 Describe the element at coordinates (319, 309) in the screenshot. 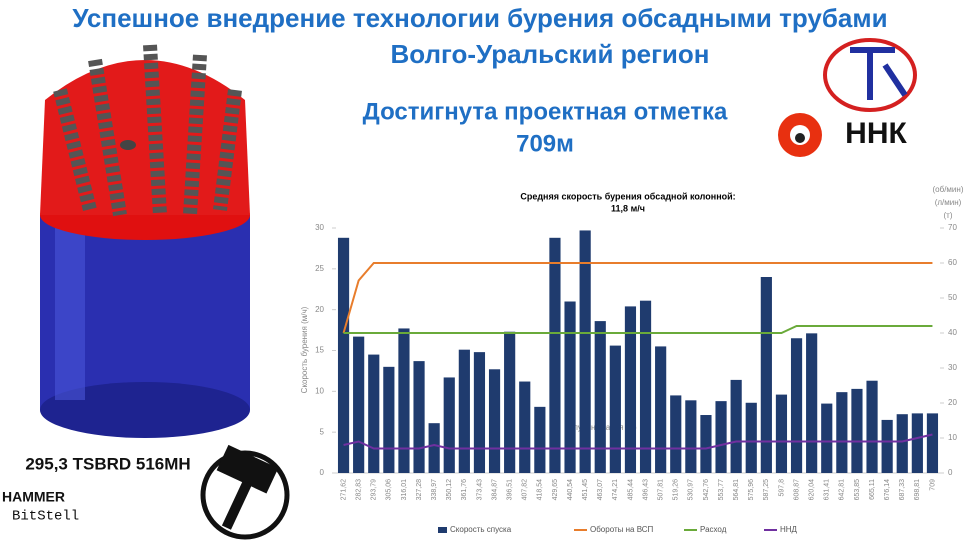

I see `y-tick-label: 20` at that location.